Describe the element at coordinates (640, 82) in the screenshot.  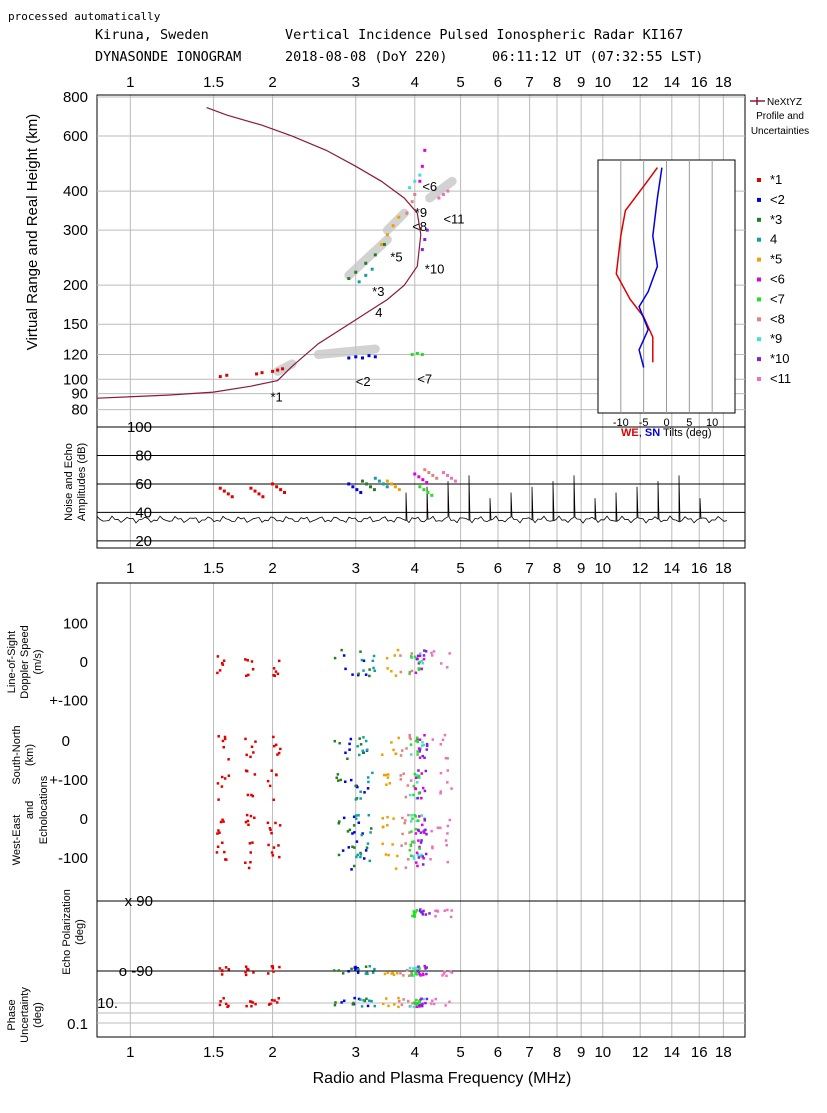
I see `freq-tick-top: 12` at that location.